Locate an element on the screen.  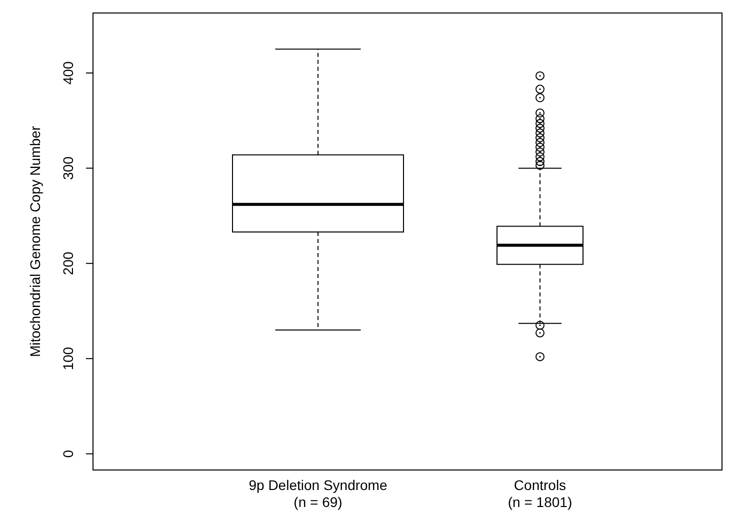
y-axis-title: Mitochondrial Genome Copy Number is located at coordinates (35, 242).